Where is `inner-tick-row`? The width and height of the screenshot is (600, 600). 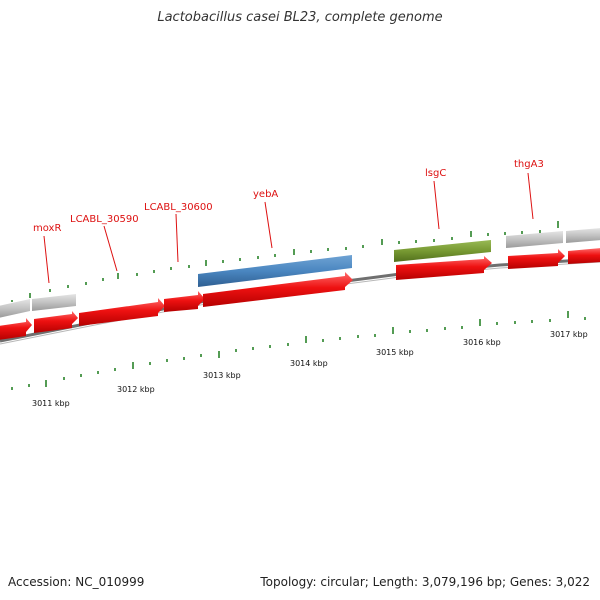 inner-tick-row is located at coordinates (298, 350).